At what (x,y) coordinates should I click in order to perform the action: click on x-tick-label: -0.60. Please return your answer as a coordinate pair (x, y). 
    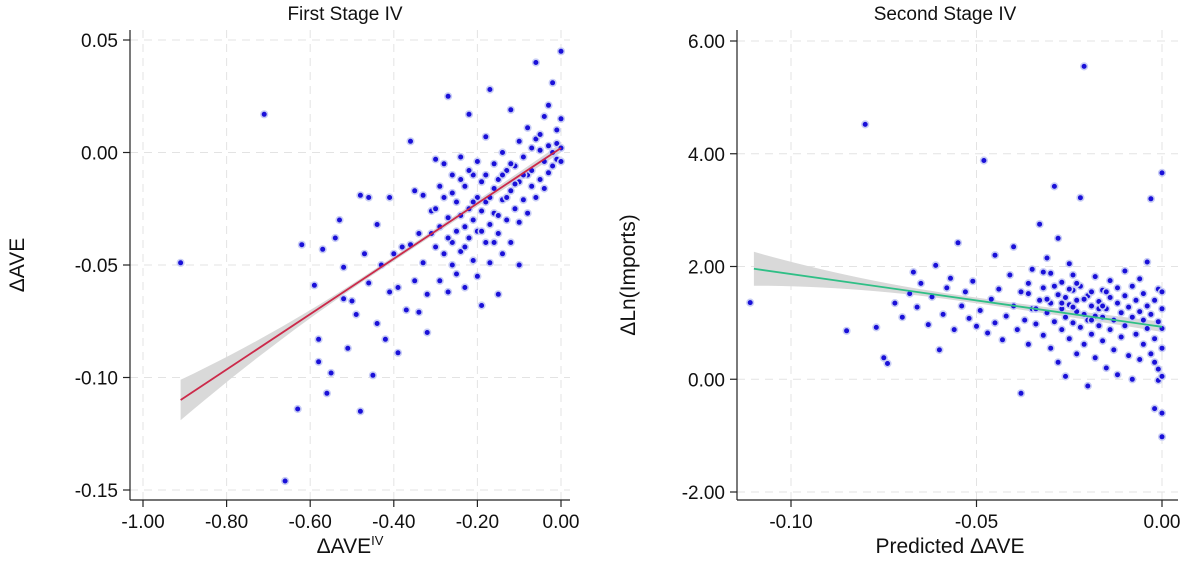
    Looking at the image, I should click on (310, 522).